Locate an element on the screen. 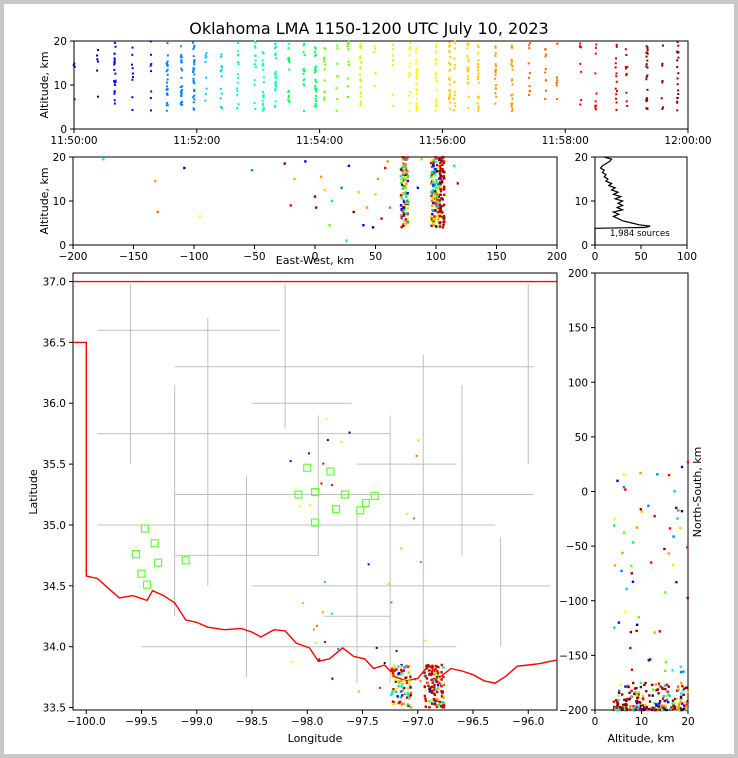  plan-view-xlabel: Longitude is located at coordinates (315, 738).